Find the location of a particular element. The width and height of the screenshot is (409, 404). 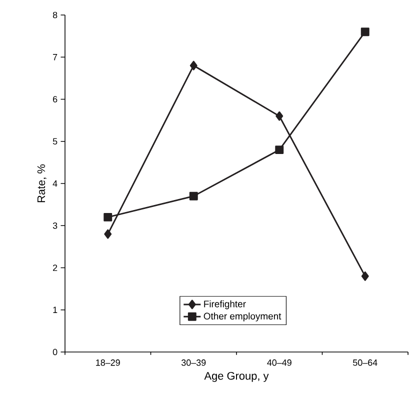

y-tick-label: 8 is located at coordinates (55, 15).